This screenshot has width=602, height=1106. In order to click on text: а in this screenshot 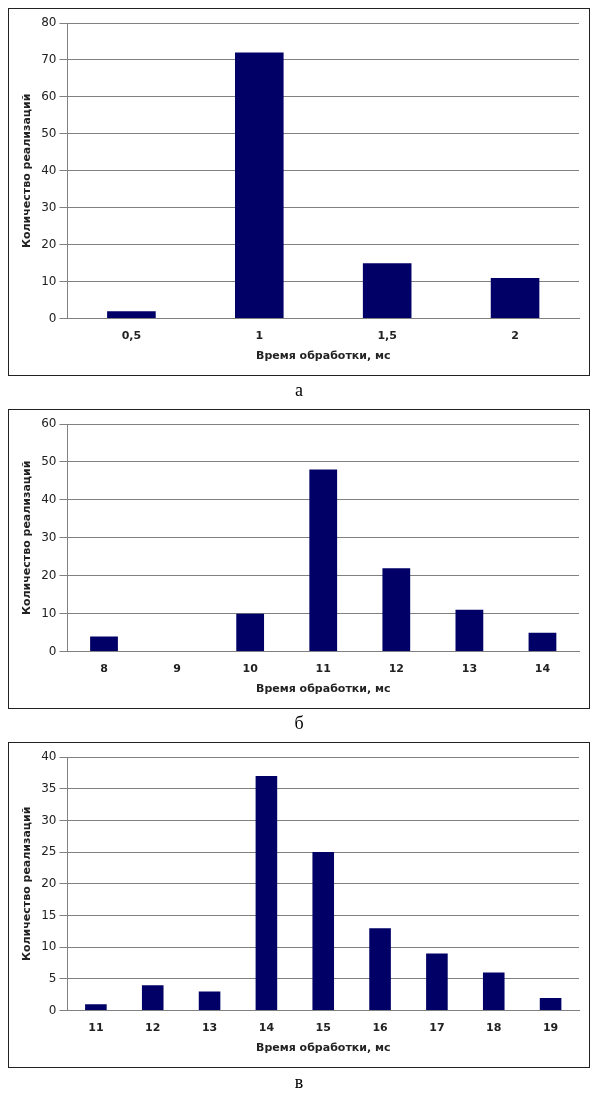, I will do `click(299, 390)`.